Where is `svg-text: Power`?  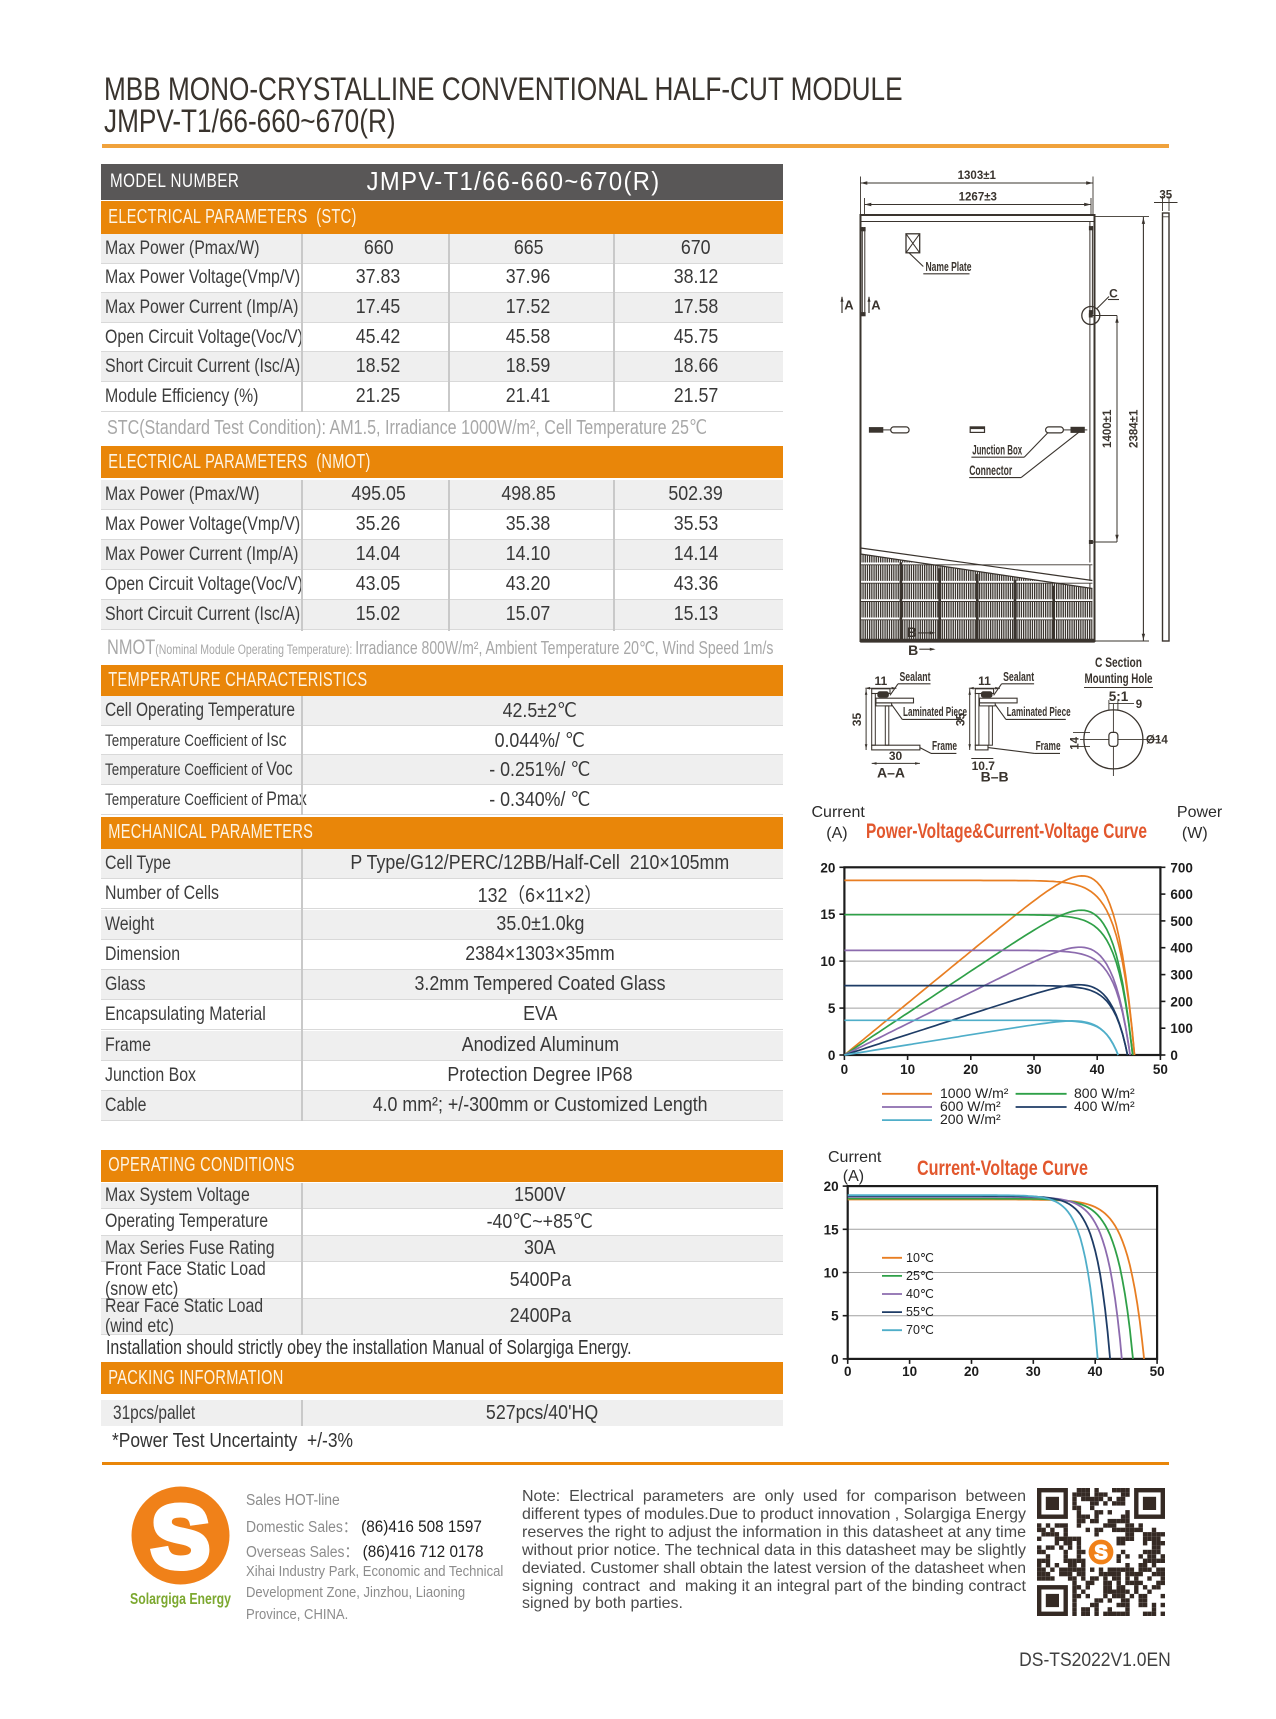
svg-text: Power is located at coordinates (1200, 812).